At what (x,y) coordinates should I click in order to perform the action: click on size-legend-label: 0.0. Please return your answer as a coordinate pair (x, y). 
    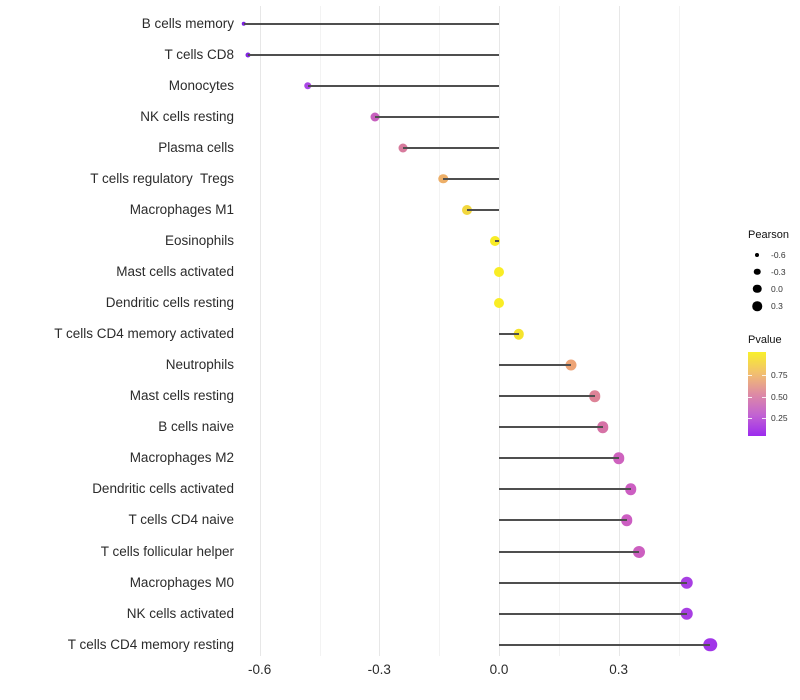
    Looking at the image, I should click on (777, 288).